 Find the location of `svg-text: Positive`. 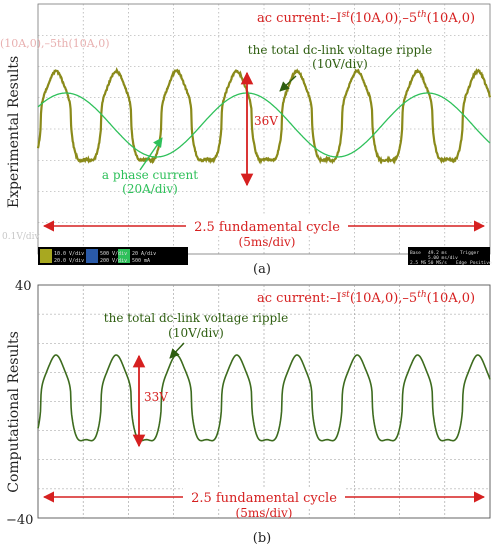

svg-text: Positive is located at coordinates (481, 263).